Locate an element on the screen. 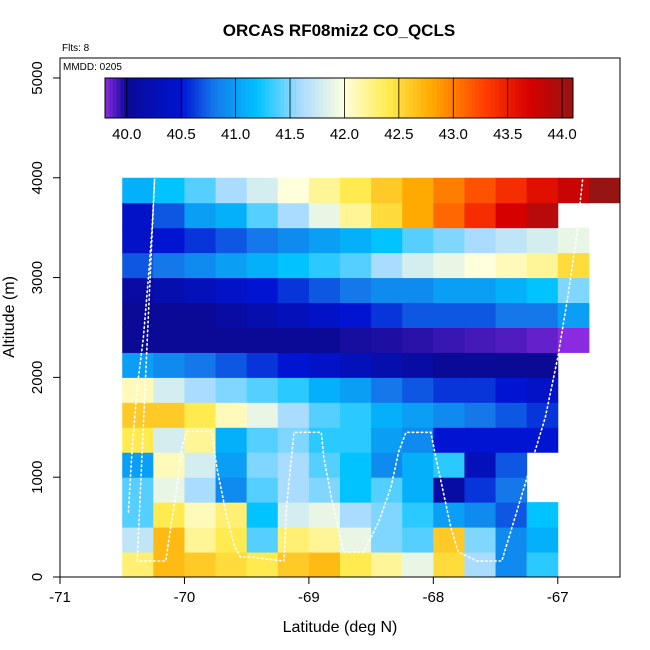 The height and width of the screenshot is (650, 650). colorbar-tick-label: 44.0 is located at coordinates (562, 134).